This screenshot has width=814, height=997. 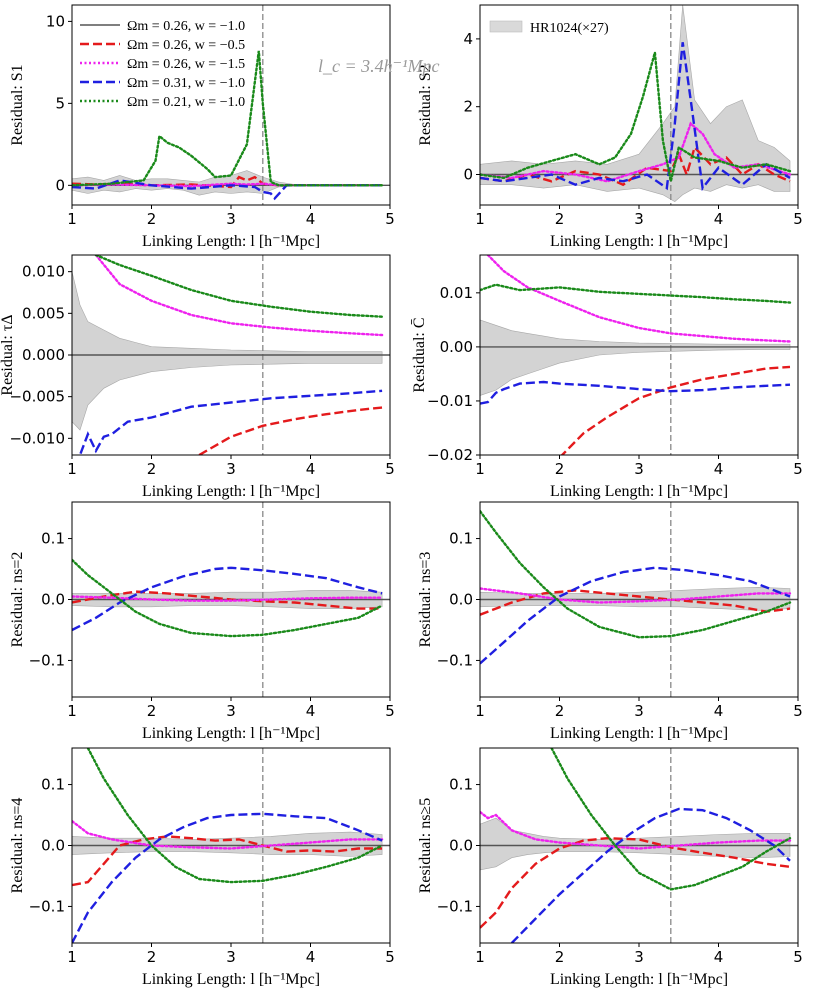 I want to click on y-axis-label: Residual: ns=2, so click(x=17, y=600).